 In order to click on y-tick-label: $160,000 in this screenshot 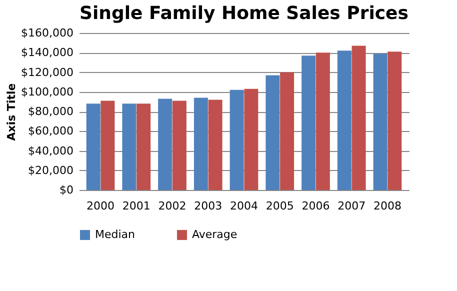, I will do `click(47, 33)`.